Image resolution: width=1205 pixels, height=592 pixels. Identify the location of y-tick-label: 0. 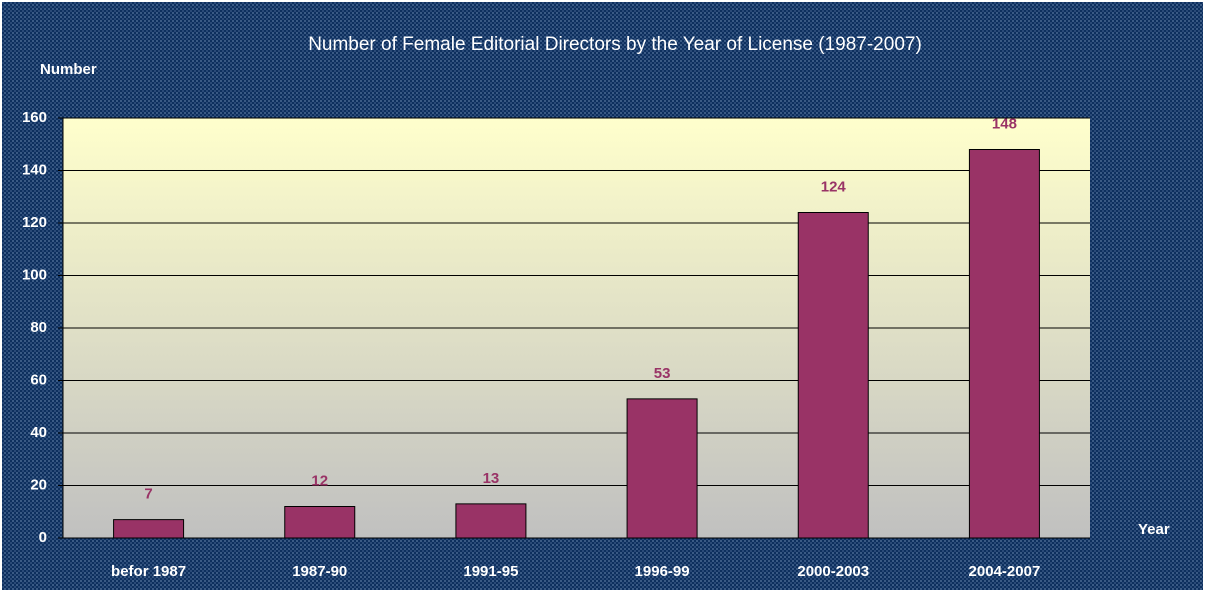
(43, 537).